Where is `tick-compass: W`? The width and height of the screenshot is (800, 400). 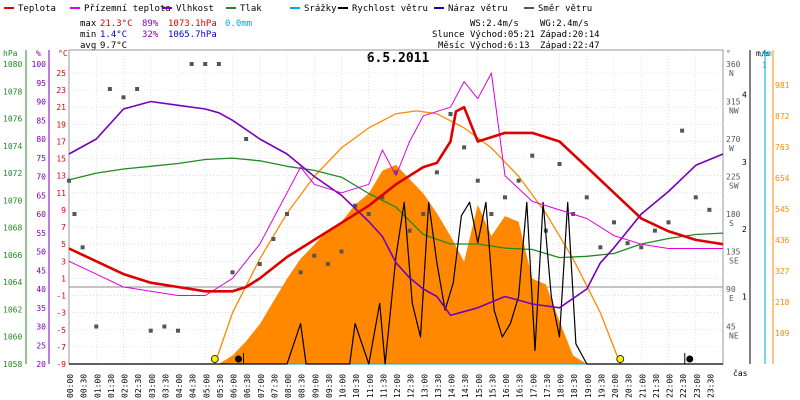 tick-compass: W is located at coordinates (731, 148).